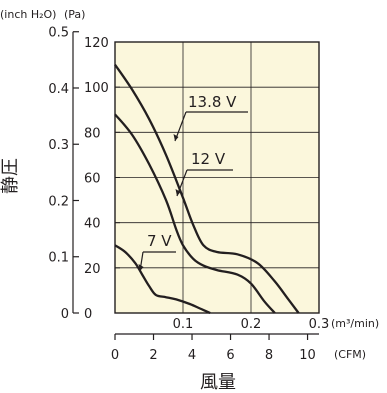 The height and width of the screenshot is (393, 387). Describe the element at coordinates (74, 14) in the screenshot. I see `y-pa-unit-label: (Pa)` at that location.